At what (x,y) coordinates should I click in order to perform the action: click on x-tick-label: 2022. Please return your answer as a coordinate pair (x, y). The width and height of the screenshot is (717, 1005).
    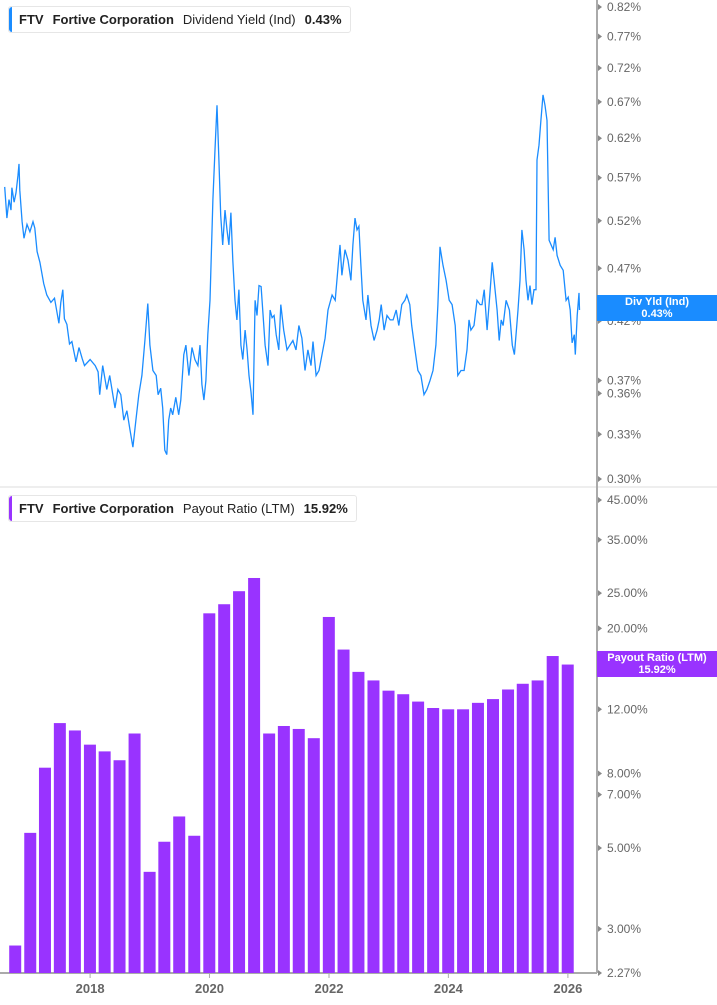
    Looking at the image, I should click on (329, 988).